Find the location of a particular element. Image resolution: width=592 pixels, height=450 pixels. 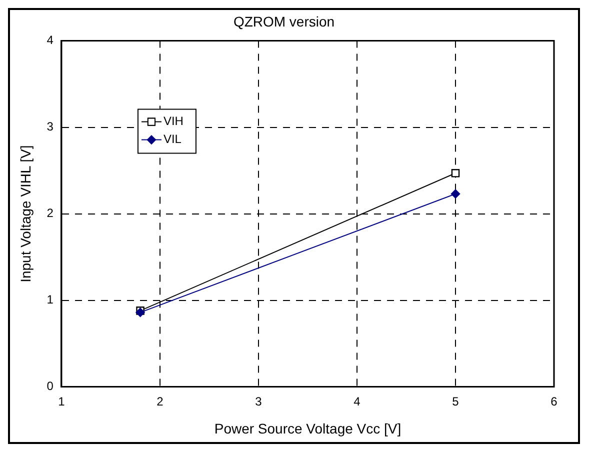

y-axis-title: Input Voltage VIHL [V] is located at coordinates (25, 213).